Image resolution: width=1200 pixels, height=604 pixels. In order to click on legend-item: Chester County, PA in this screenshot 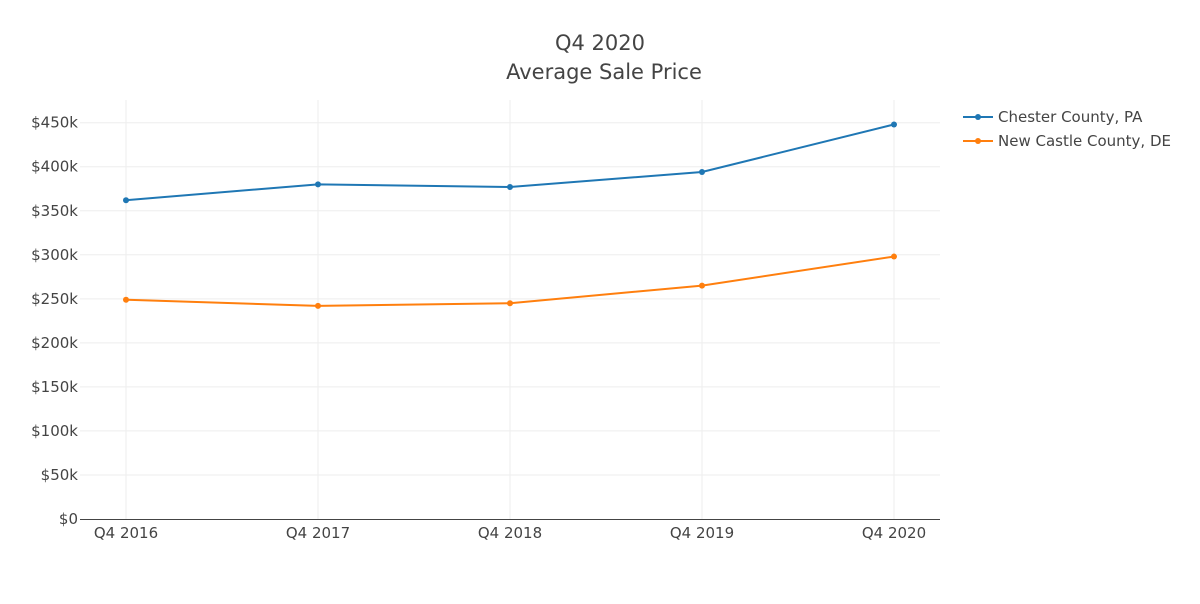, I will do `click(1053, 117)`.